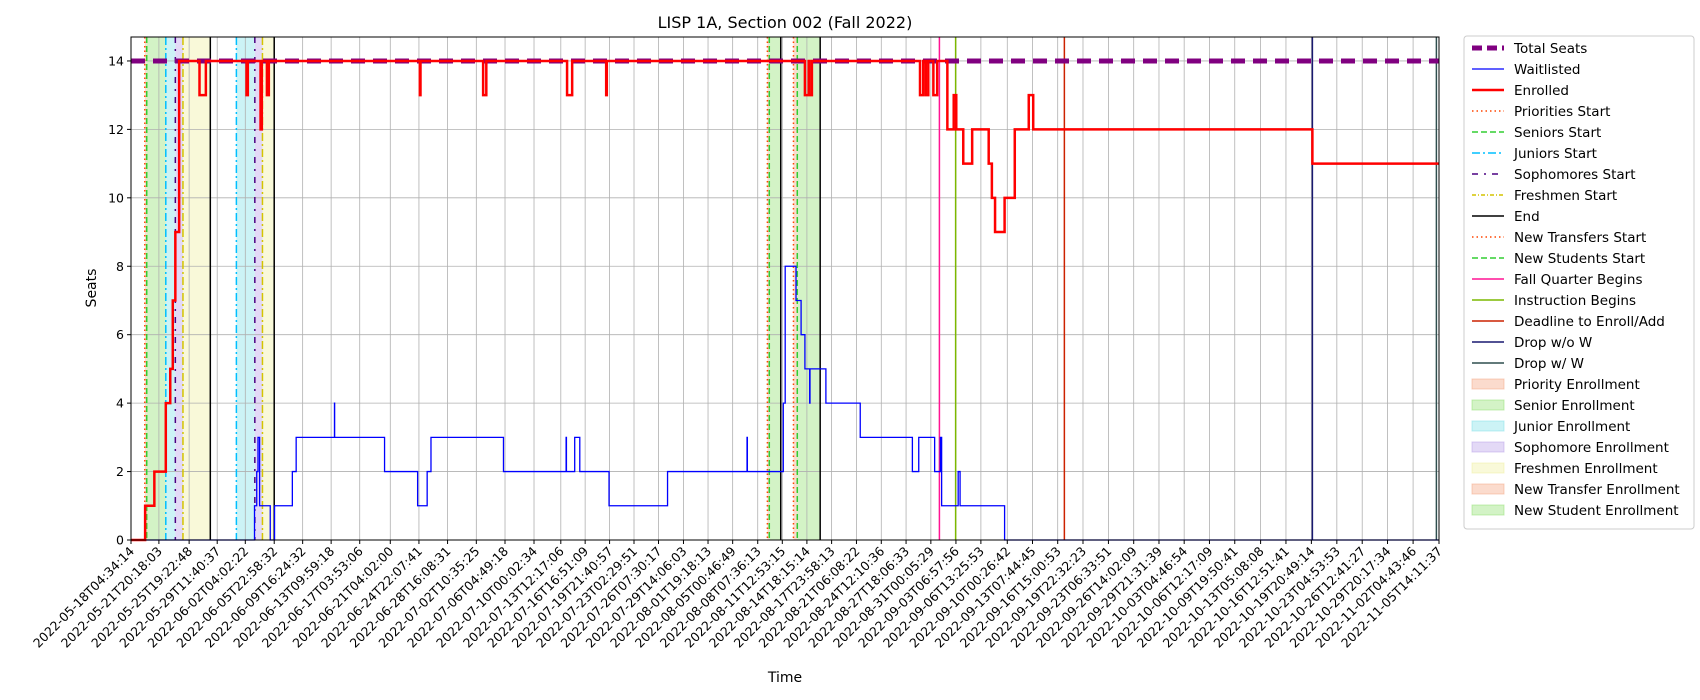  I want to click on legend-item-freshmen-enrollment: Freshmen Enrollment, so click(1564, 469).